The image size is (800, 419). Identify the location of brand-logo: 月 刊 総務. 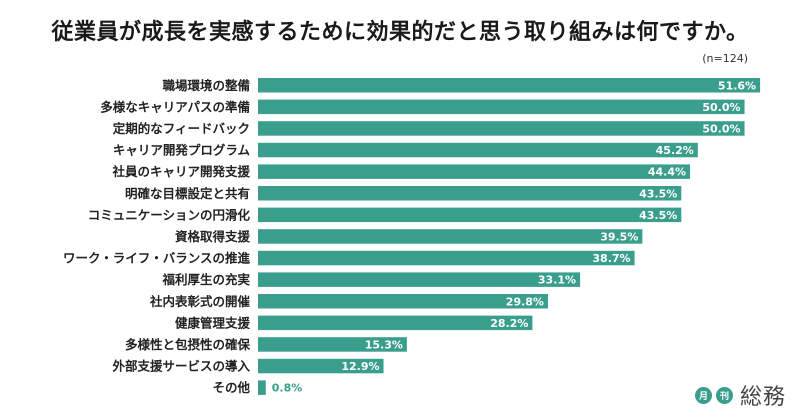
(740, 395).